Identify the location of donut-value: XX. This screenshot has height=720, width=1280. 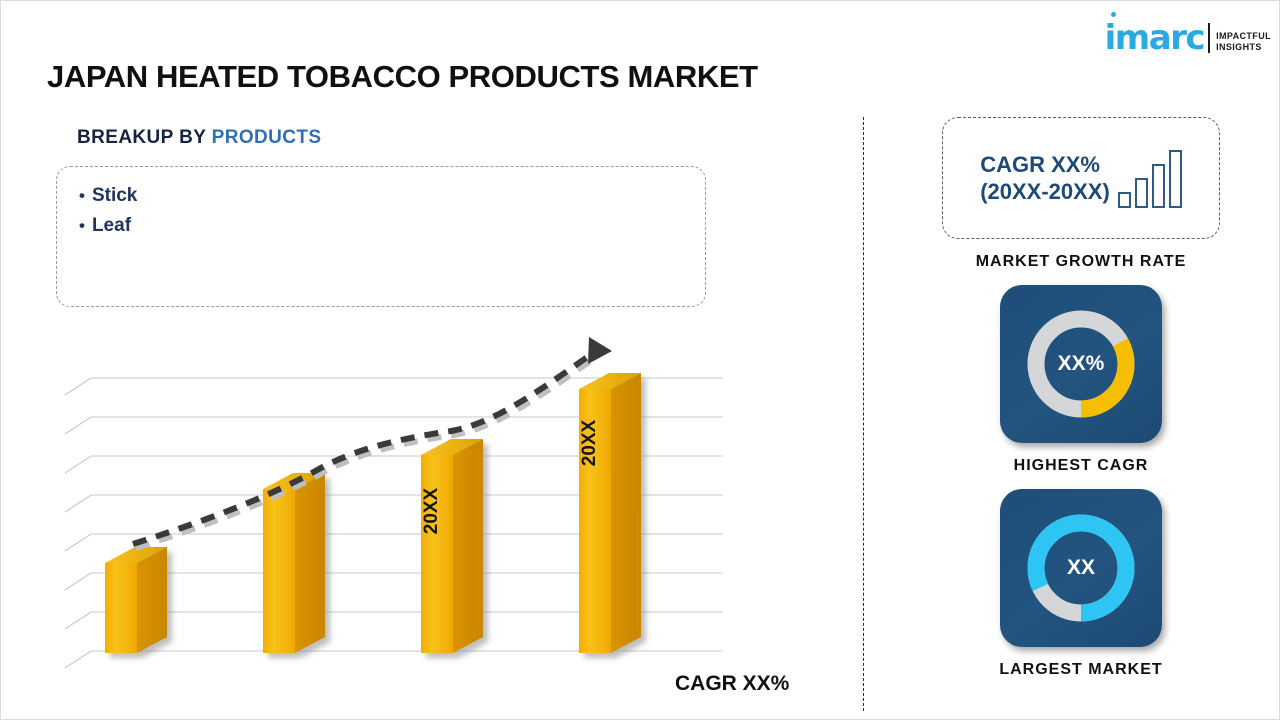
(1080, 567).